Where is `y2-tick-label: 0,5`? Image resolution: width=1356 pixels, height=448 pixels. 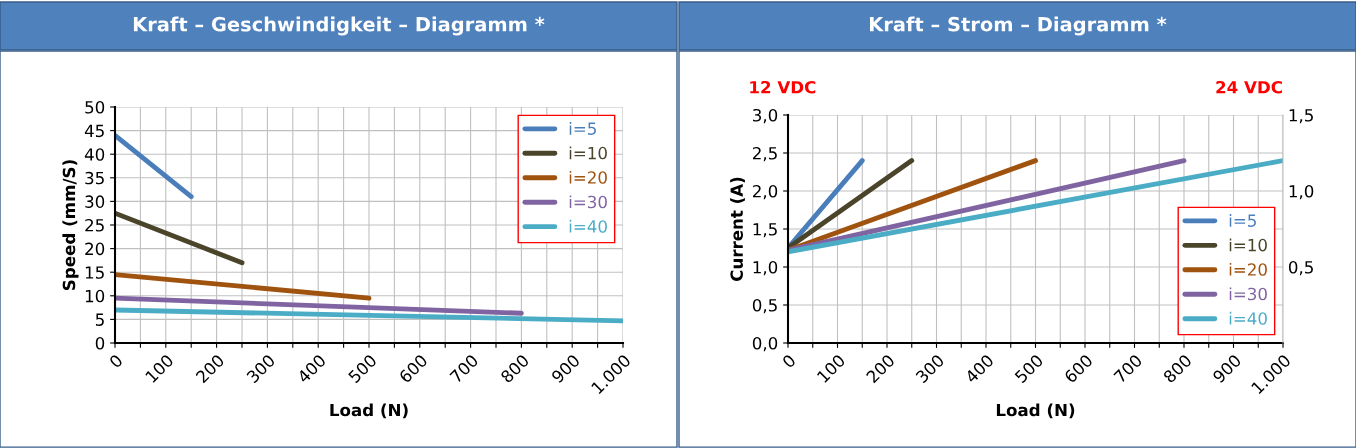
y2-tick-label: 0,5 is located at coordinates (1300, 268).